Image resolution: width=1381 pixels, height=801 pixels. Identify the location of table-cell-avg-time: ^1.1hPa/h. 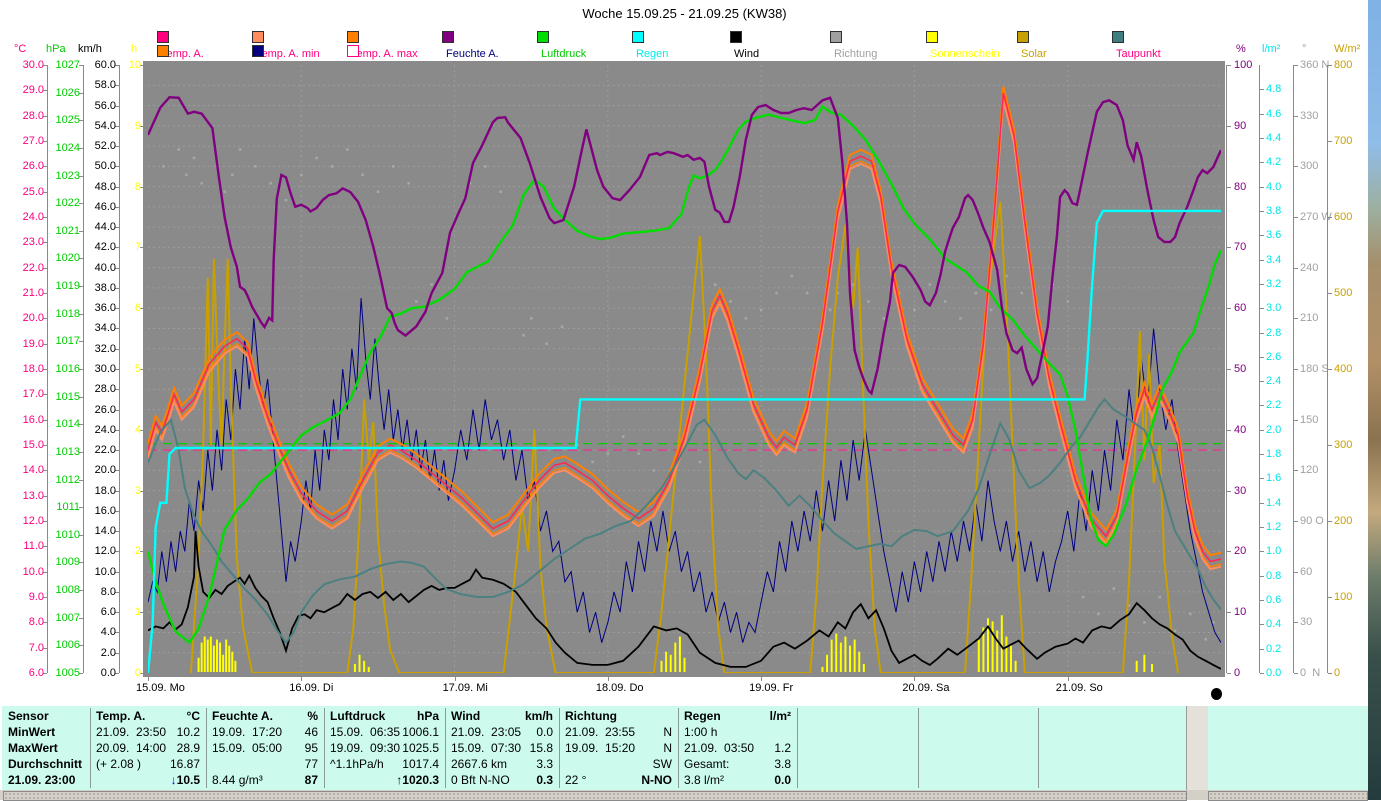
(357, 764).